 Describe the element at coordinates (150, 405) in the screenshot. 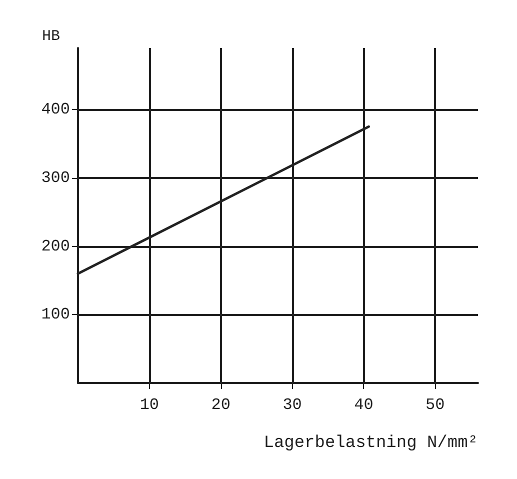

I see `x-tick-label: 10` at that location.